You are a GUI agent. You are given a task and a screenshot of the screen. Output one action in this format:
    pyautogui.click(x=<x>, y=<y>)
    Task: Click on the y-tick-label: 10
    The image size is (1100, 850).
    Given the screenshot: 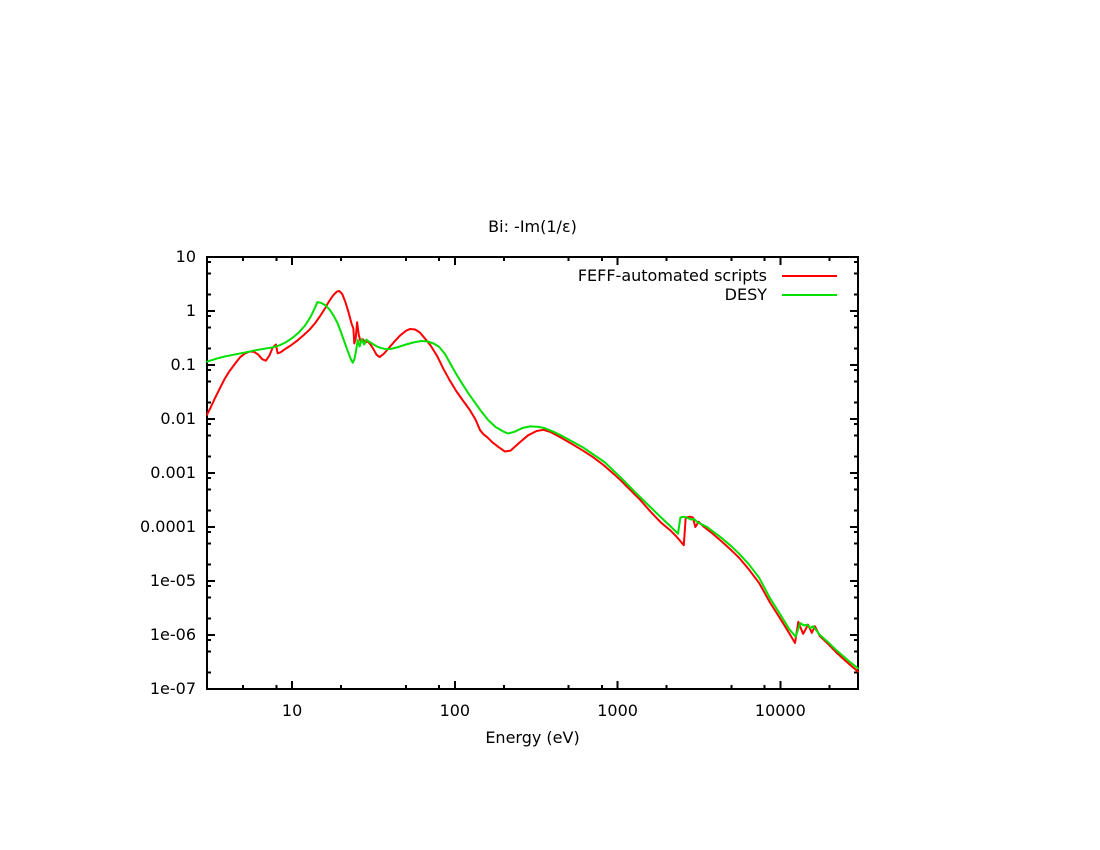 What is the action you would take?
    pyautogui.click(x=185, y=256)
    